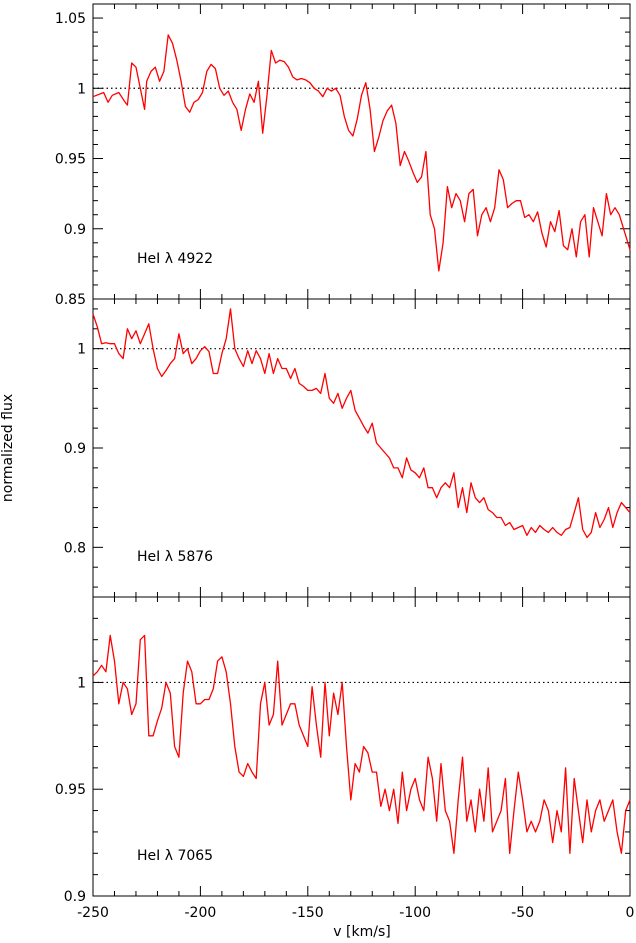 The height and width of the screenshot is (943, 636). What do you see at coordinates (70, 19) in the screenshot?
I see `y-tick-label: 1.05` at bounding box center [70, 19].